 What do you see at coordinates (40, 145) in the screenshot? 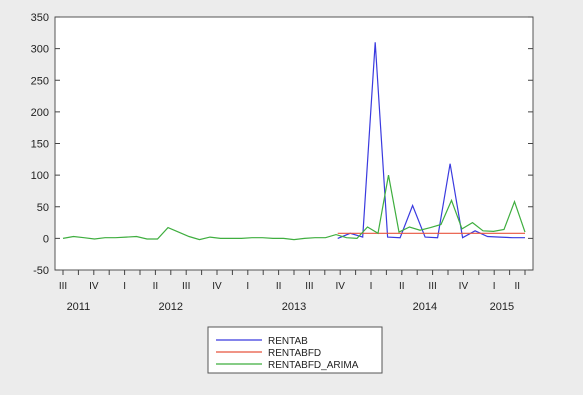
I see `y-tick-label: 150` at bounding box center [40, 145].